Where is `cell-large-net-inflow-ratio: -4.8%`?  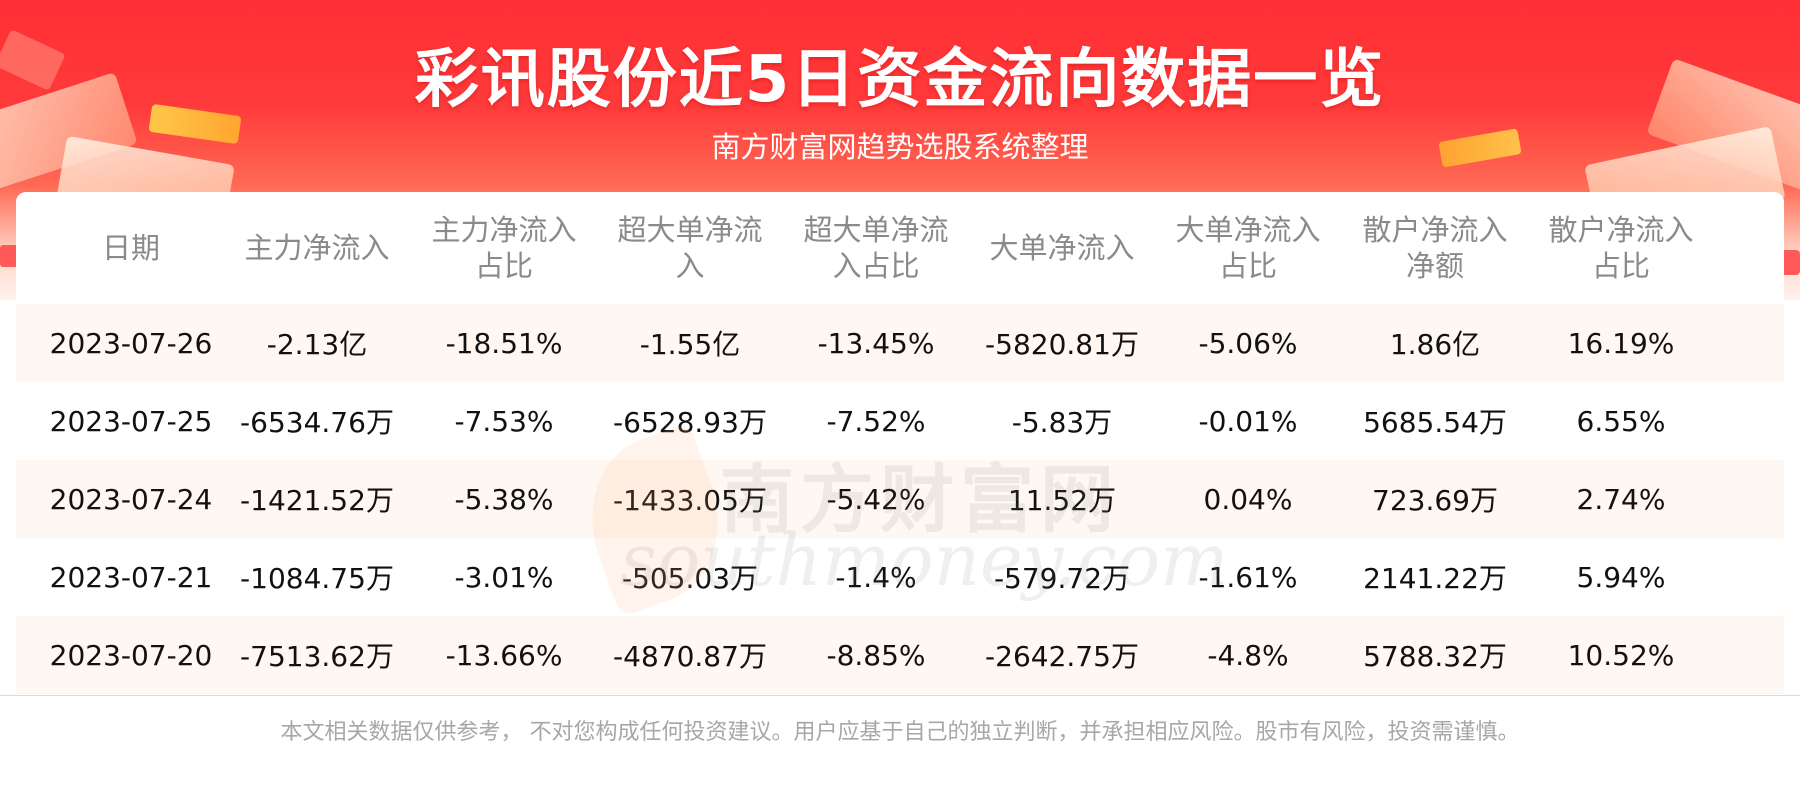 cell-large-net-inflow-ratio: -4.8% is located at coordinates (1248, 655).